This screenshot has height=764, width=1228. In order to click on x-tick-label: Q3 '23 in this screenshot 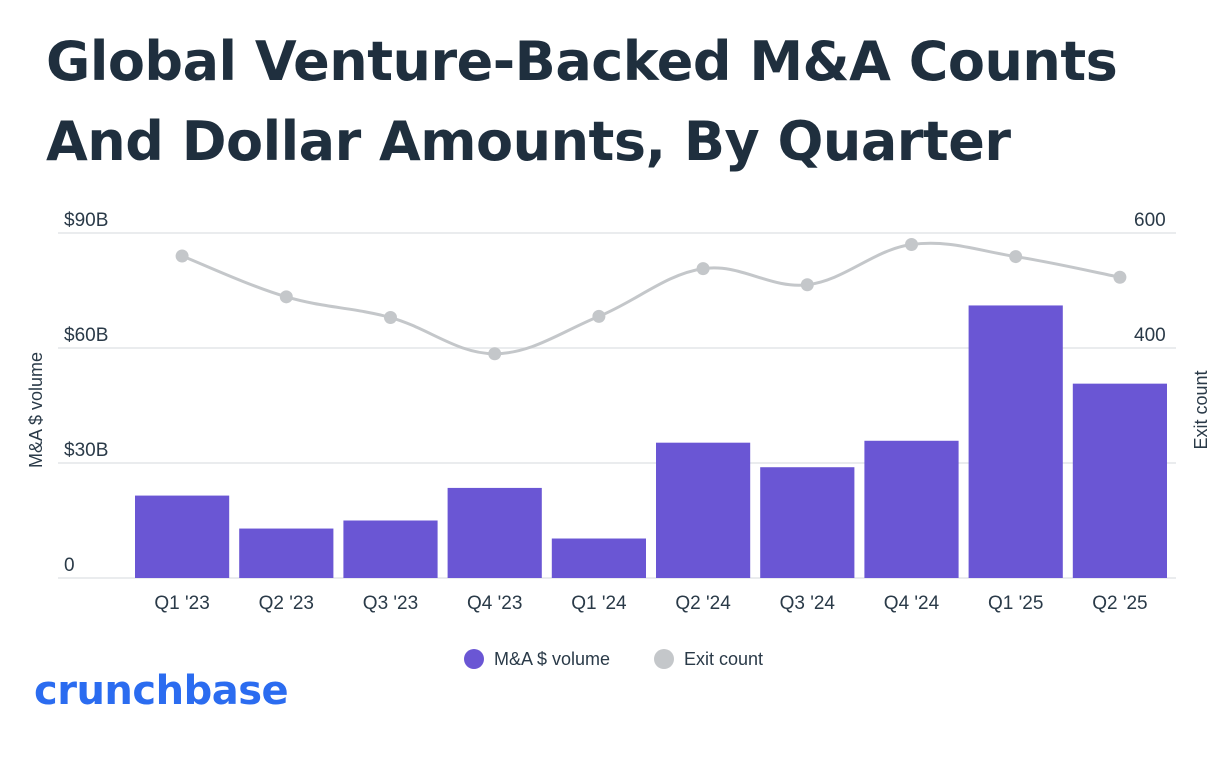, I will do `click(390, 603)`.